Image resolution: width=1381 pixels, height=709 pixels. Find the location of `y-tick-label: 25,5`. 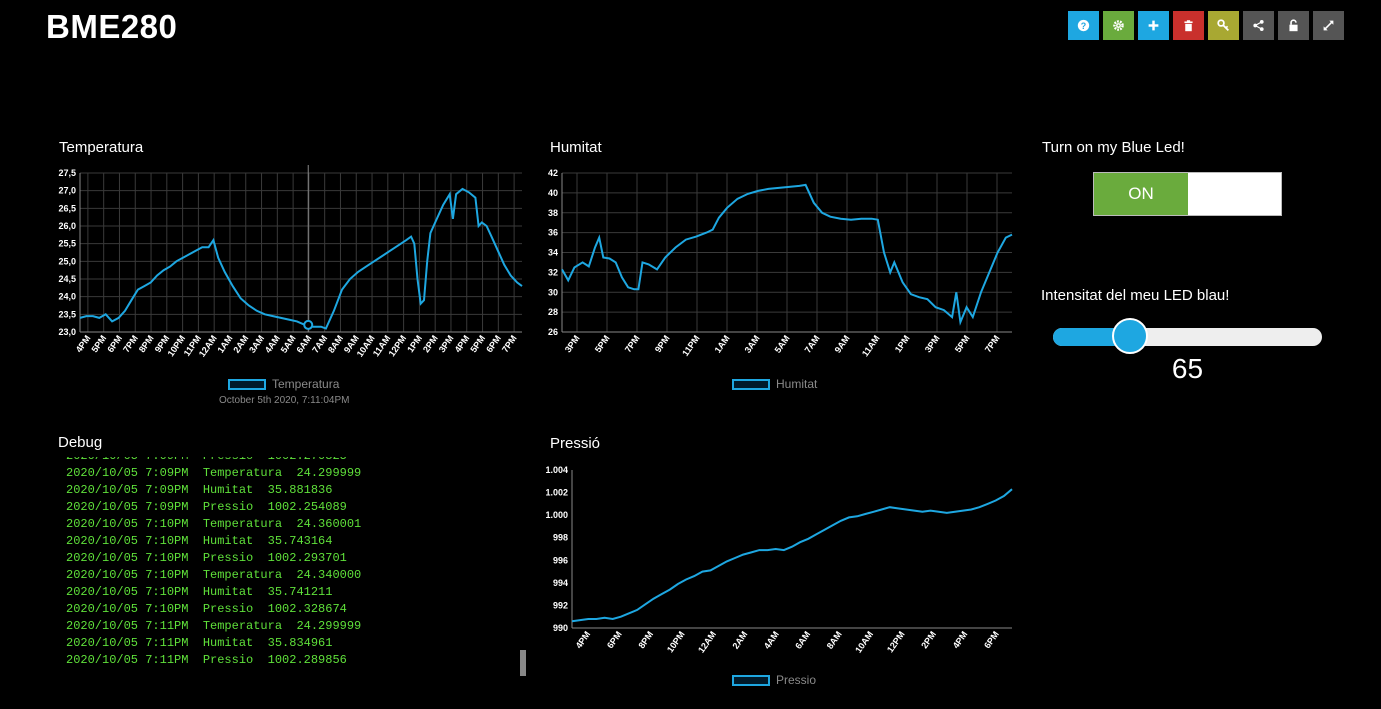

y-tick-label: 25,5 is located at coordinates (67, 244).